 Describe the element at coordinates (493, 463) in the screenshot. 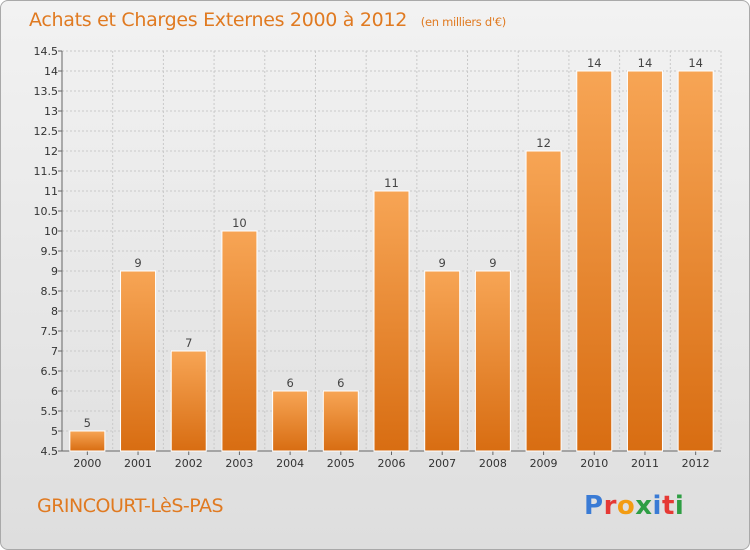

I see `x-tick-label-2008: 2008` at that location.